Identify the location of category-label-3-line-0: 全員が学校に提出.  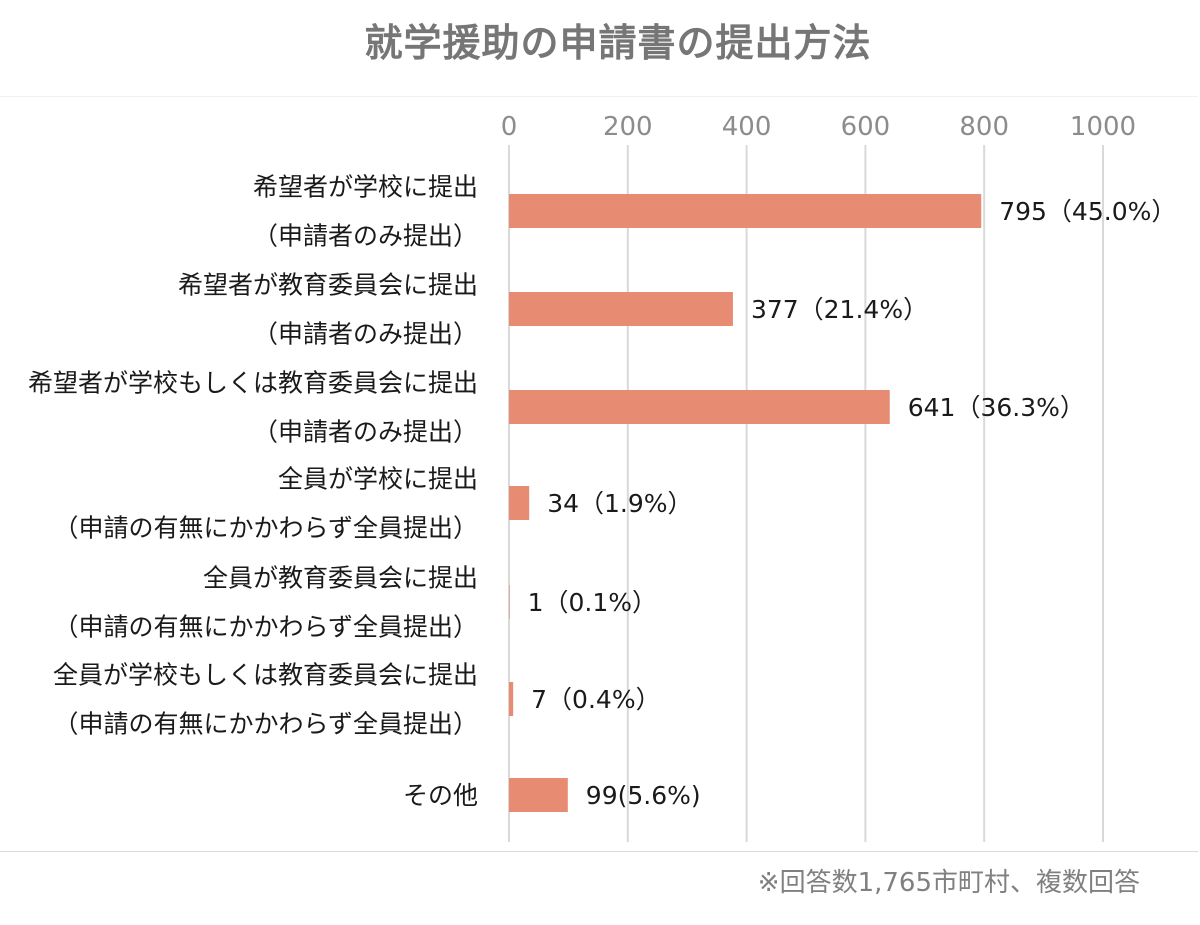
(378, 478).